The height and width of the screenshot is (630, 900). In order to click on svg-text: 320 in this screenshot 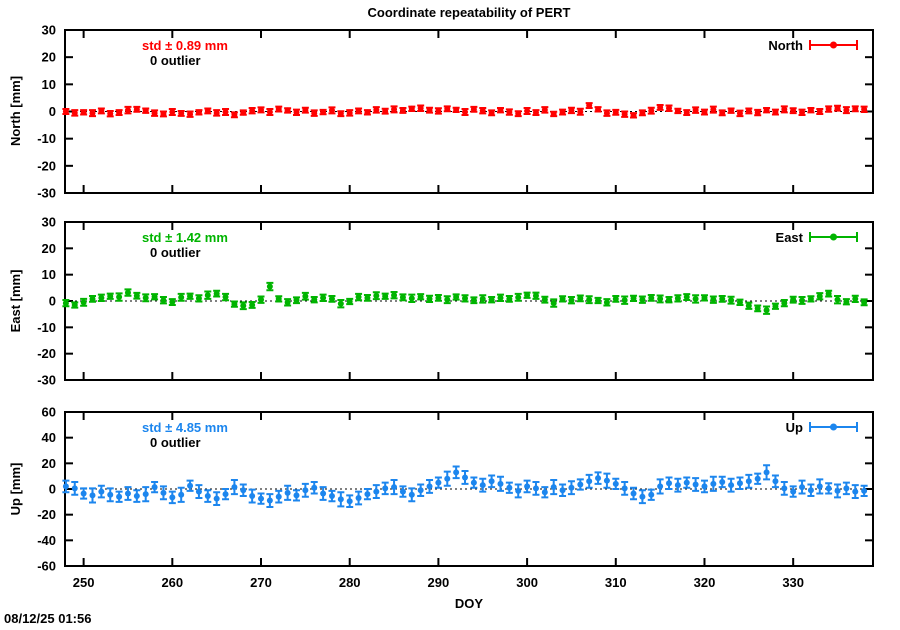, I will do `click(705, 582)`.